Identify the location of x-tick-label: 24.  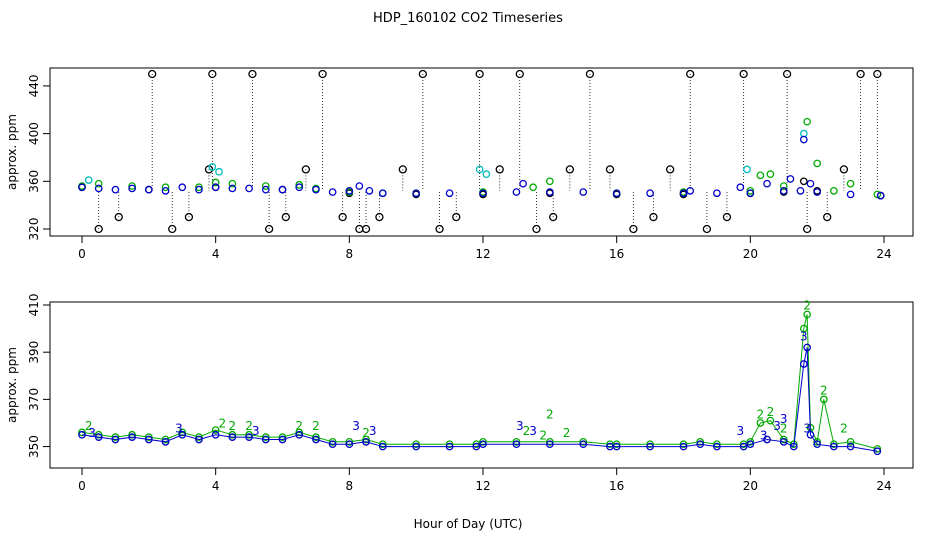
(883, 486).